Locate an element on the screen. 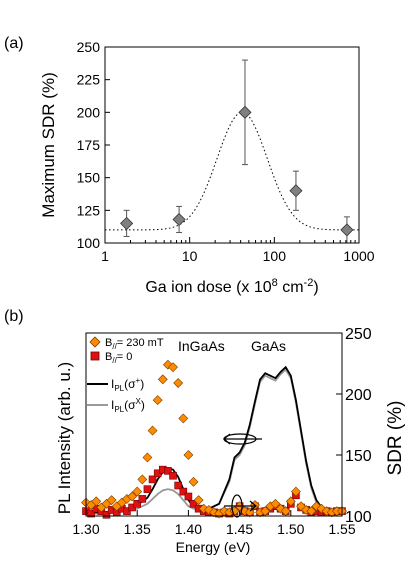  y-tick-label: 225 is located at coordinates (89, 80).